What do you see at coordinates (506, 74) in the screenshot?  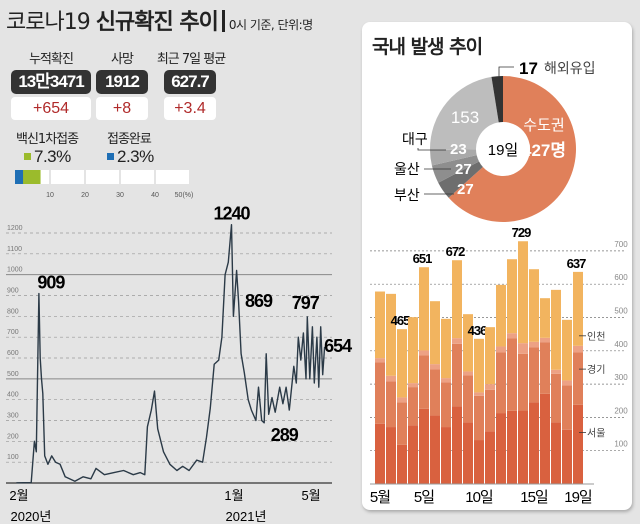 I see `leader-line` at bounding box center [506, 74].